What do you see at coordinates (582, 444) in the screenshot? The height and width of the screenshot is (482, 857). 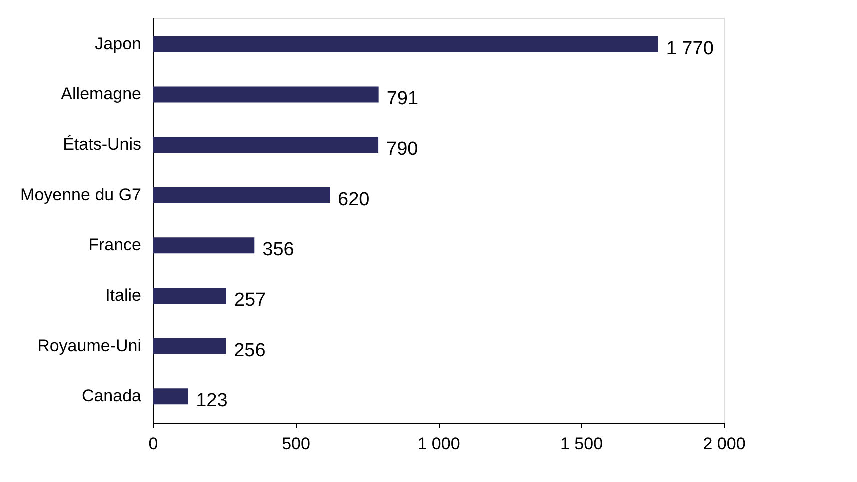 I see `x-tick-label: 1 500` at bounding box center [582, 444].